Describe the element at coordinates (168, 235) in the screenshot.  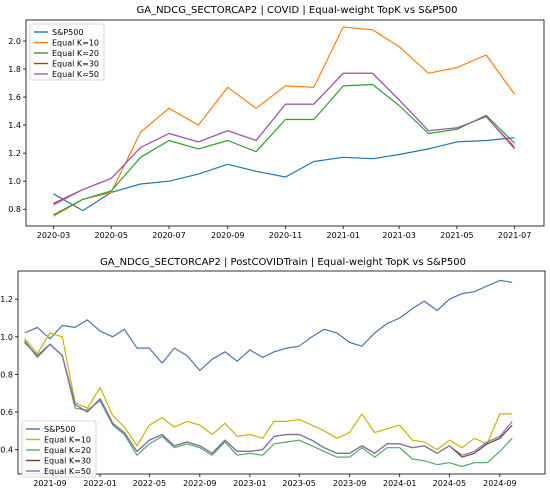
I see `x-tick-label: 2020-07` at that location.